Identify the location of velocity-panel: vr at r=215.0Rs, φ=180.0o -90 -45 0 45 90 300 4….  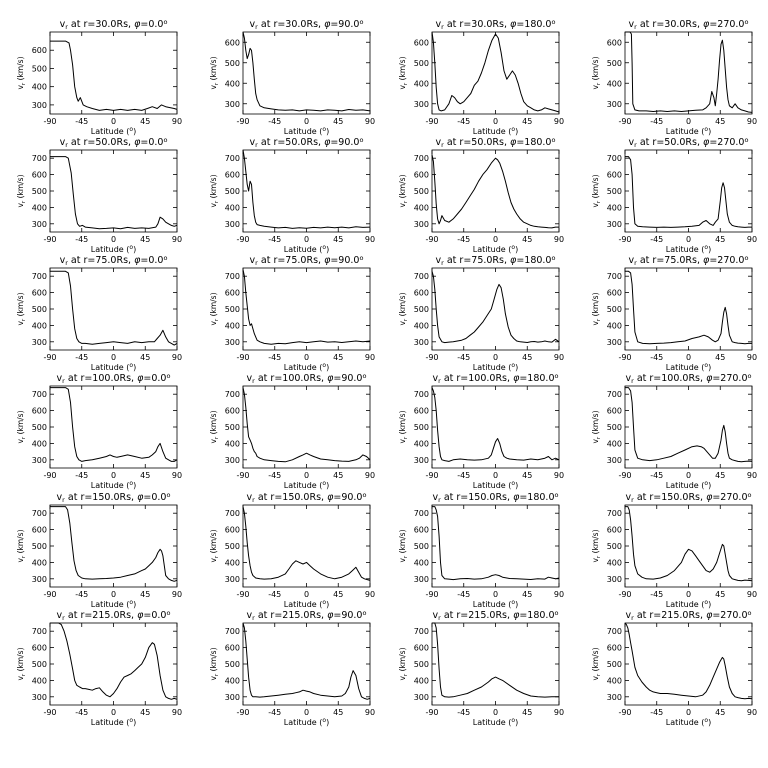
(481, 668).